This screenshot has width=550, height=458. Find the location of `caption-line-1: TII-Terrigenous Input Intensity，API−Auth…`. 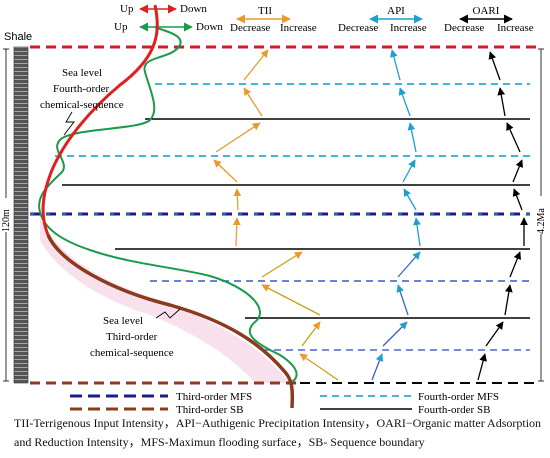

caption-line-1: TII-Terrigenous Input Intensity，API−Auth… is located at coordinates (278, 423).